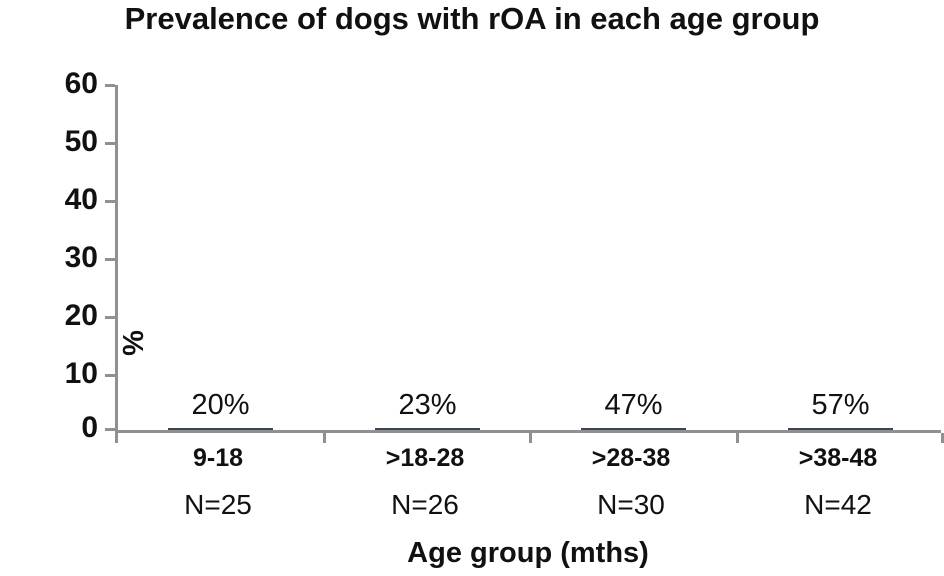 The image size is (944, 576). Describe the element at coordinates (218, 458) in the screenshot. I see `x-category-label: 9-18` at that location.